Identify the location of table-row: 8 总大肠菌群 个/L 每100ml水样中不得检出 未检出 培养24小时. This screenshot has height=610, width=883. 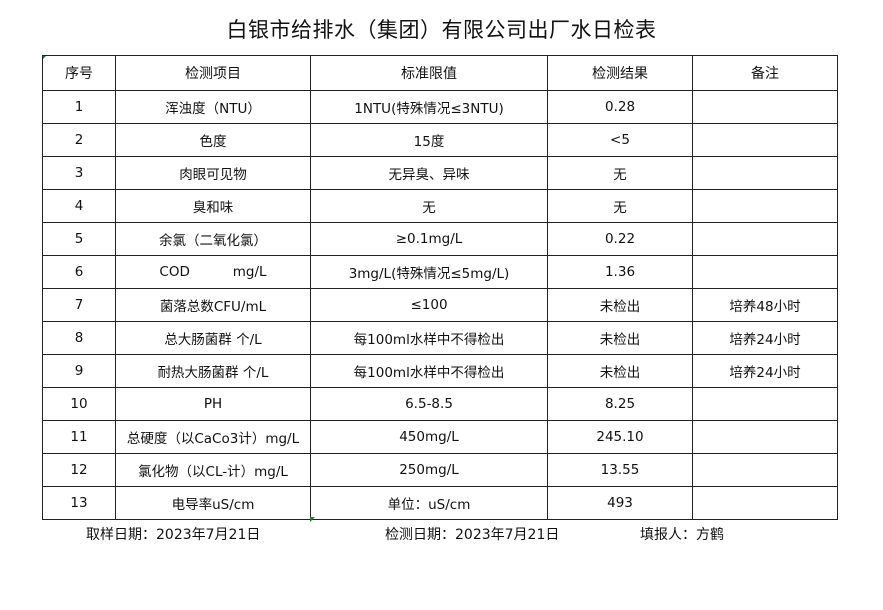
(440, 338).